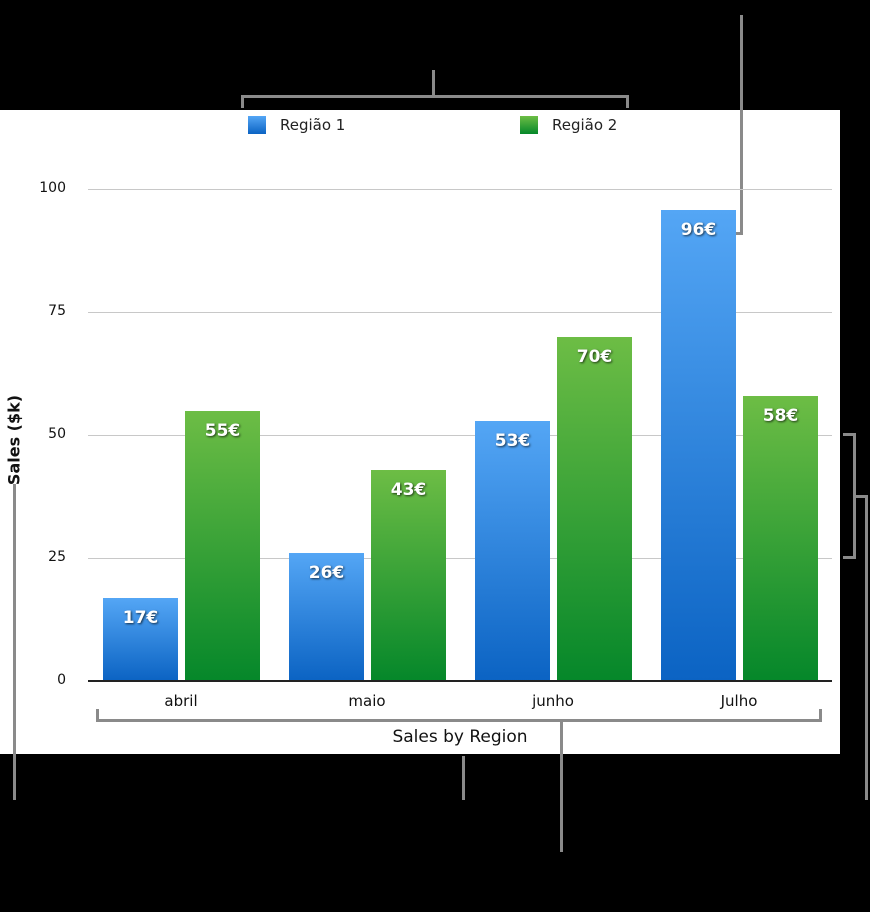 The width and height of the screenshot is (870, 912). What do you see at coordinates (52, 188) in the screenshot?
I see `ytick: 100` at bounding box center [52, 188].